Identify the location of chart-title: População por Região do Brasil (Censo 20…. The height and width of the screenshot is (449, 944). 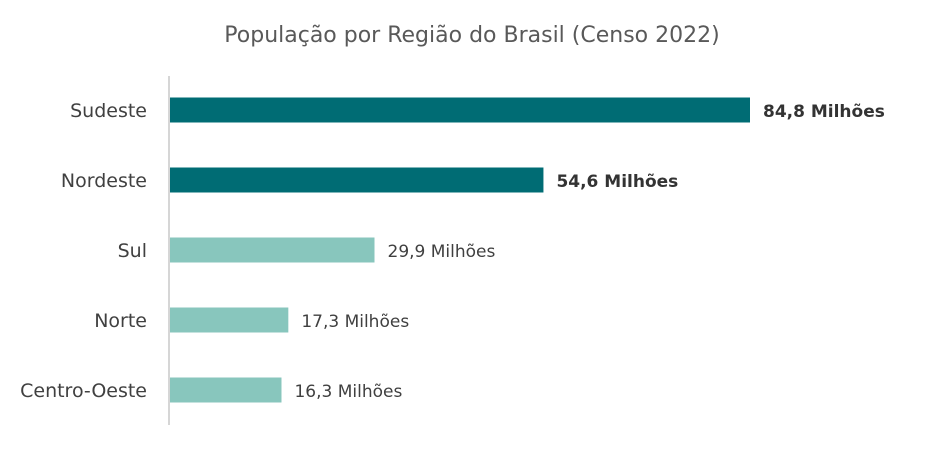
(471, 35).